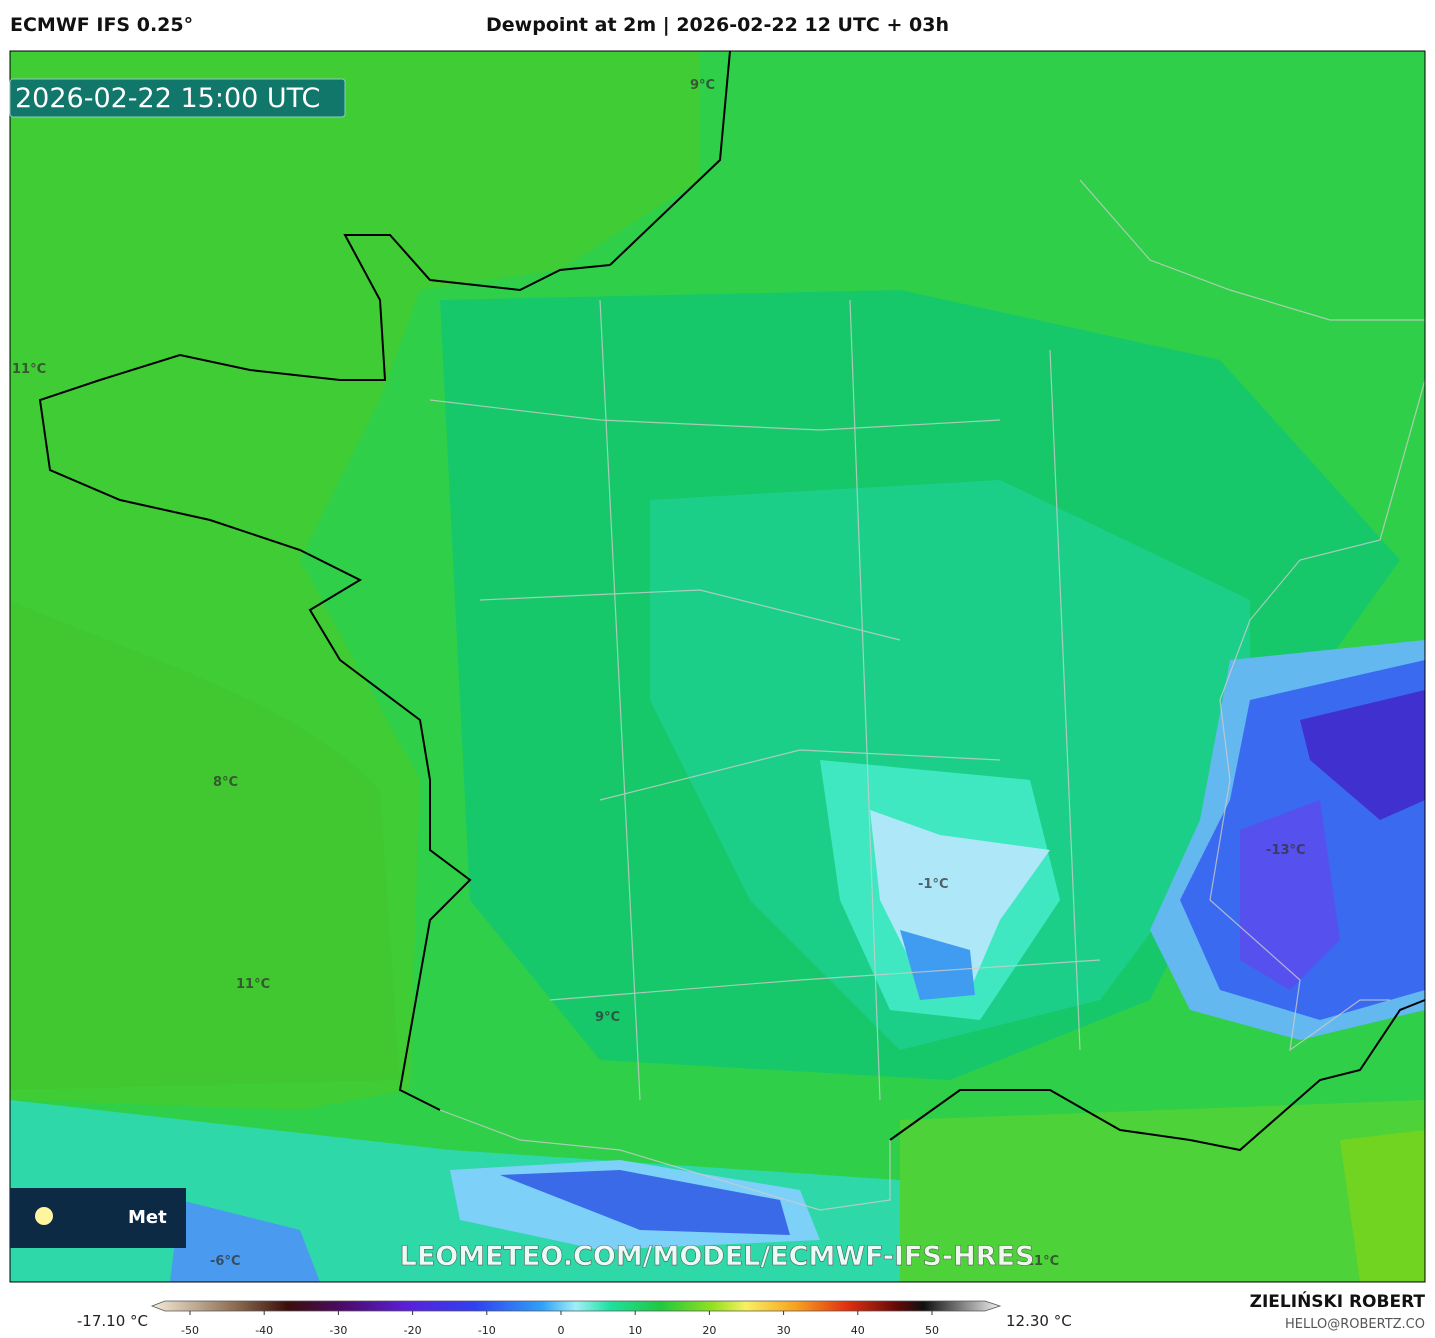  What do you see at coordinates (264, 1330) in the screenshot?
I see `colorbar-tick-label: -40` at bounding box center [264, 1330].